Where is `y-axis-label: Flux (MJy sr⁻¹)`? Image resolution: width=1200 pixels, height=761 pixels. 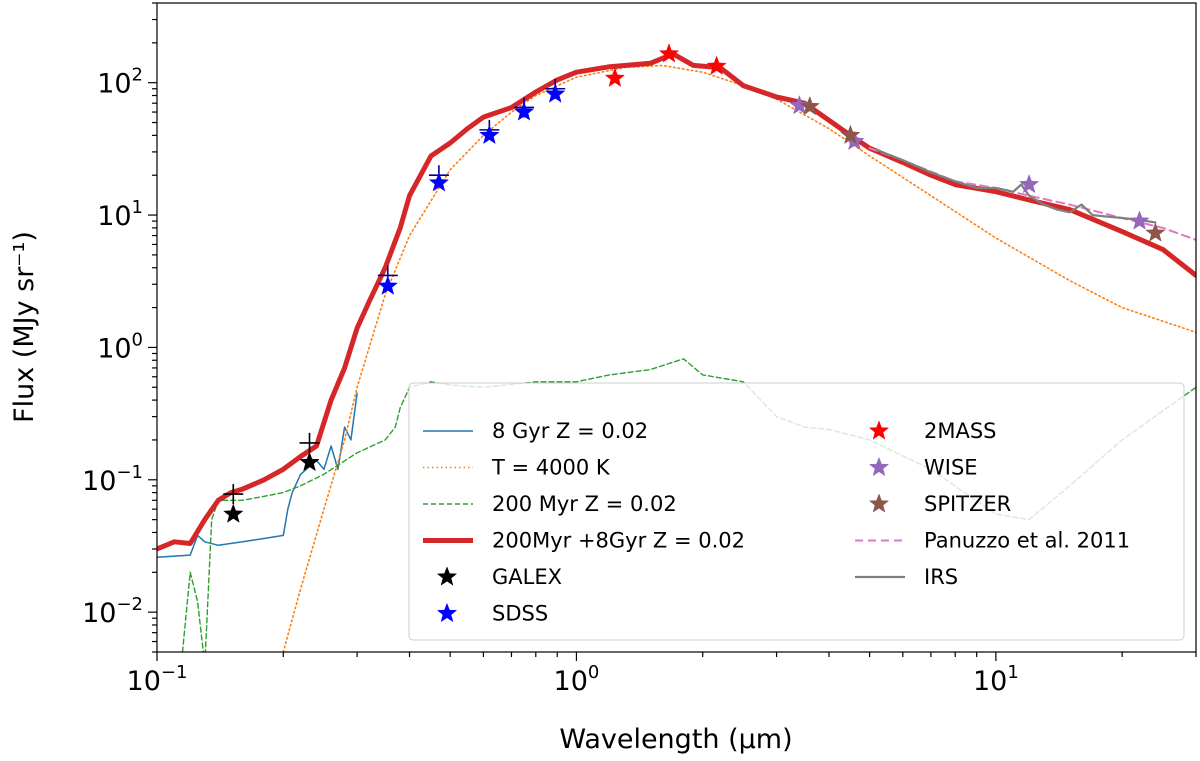
y-axis-label: Flux (MJy sr⁻¹) is located at coordinates (24, 327).